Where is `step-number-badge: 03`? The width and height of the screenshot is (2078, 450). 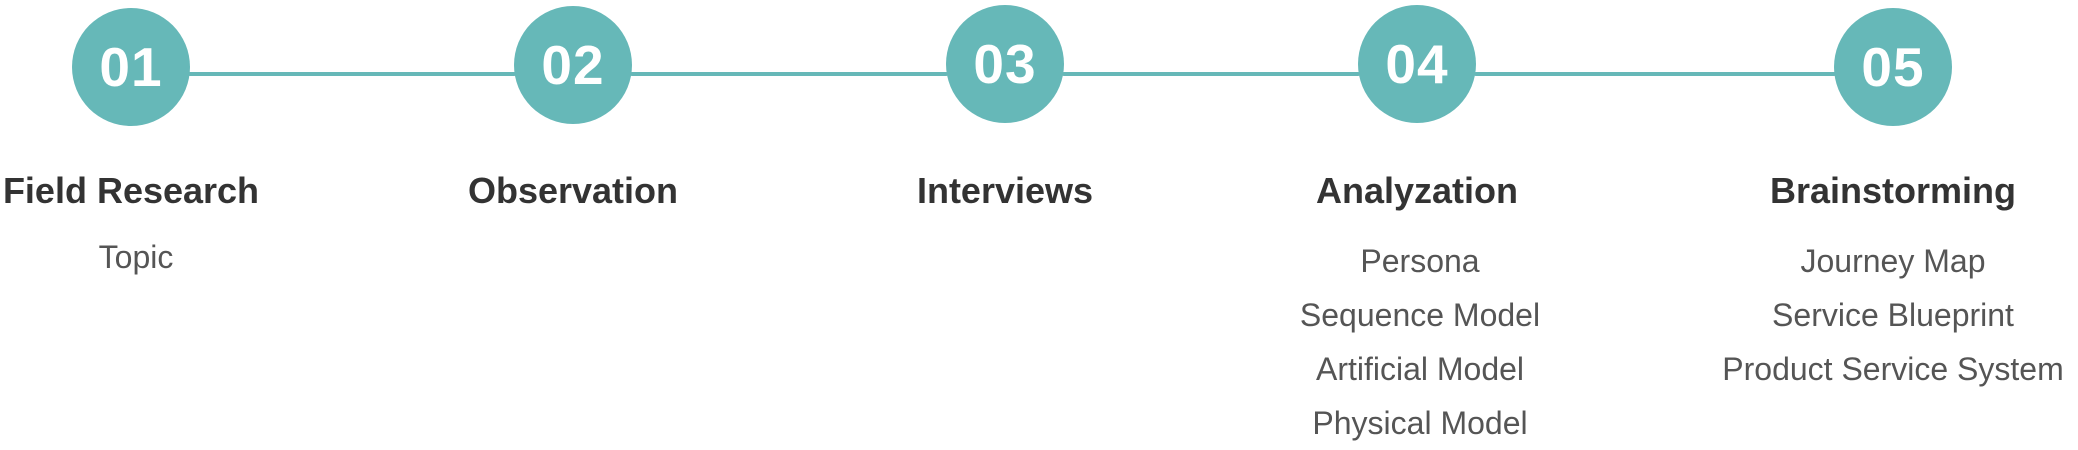 step-number-badge: 03 is located at coordinates (1005, 64).